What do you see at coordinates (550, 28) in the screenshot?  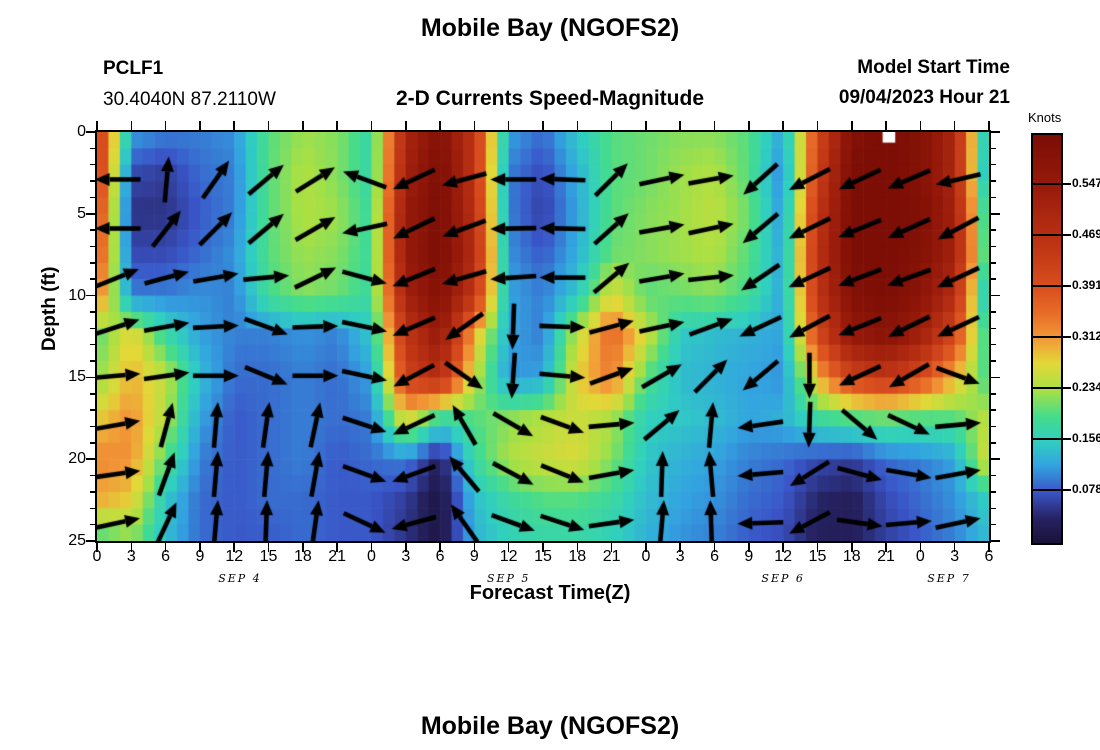 I see `page-title: Mobile Bay (NGOFS2)` at bounding box center [550, 28].